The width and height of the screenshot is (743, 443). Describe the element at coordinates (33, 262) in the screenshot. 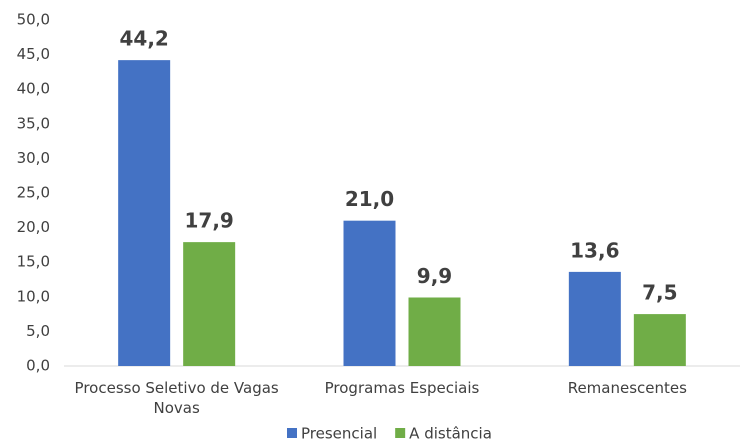

I see `y-tick-label: 15,0` at that location.